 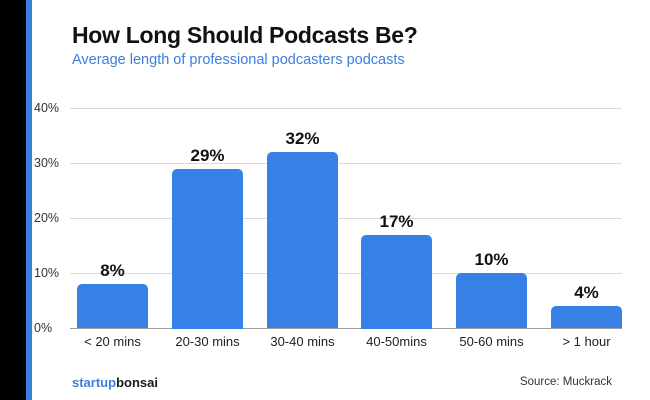 What do you see at coordinates (346, 328) in the screenshot?
I see `x-axis-line` at bounding box center [346, 328].